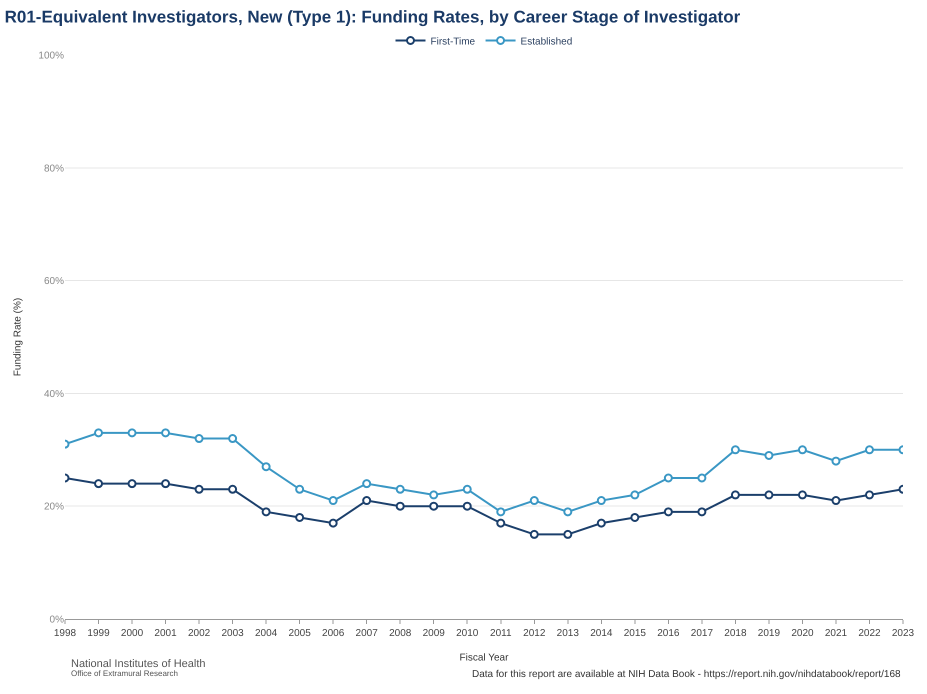 The height and width of the screenshot is (694, 927). What do you see at coordinates (199, 633) in the screenshot?
I see `x-tick-label: 2002` at bounding box center [199, 633].